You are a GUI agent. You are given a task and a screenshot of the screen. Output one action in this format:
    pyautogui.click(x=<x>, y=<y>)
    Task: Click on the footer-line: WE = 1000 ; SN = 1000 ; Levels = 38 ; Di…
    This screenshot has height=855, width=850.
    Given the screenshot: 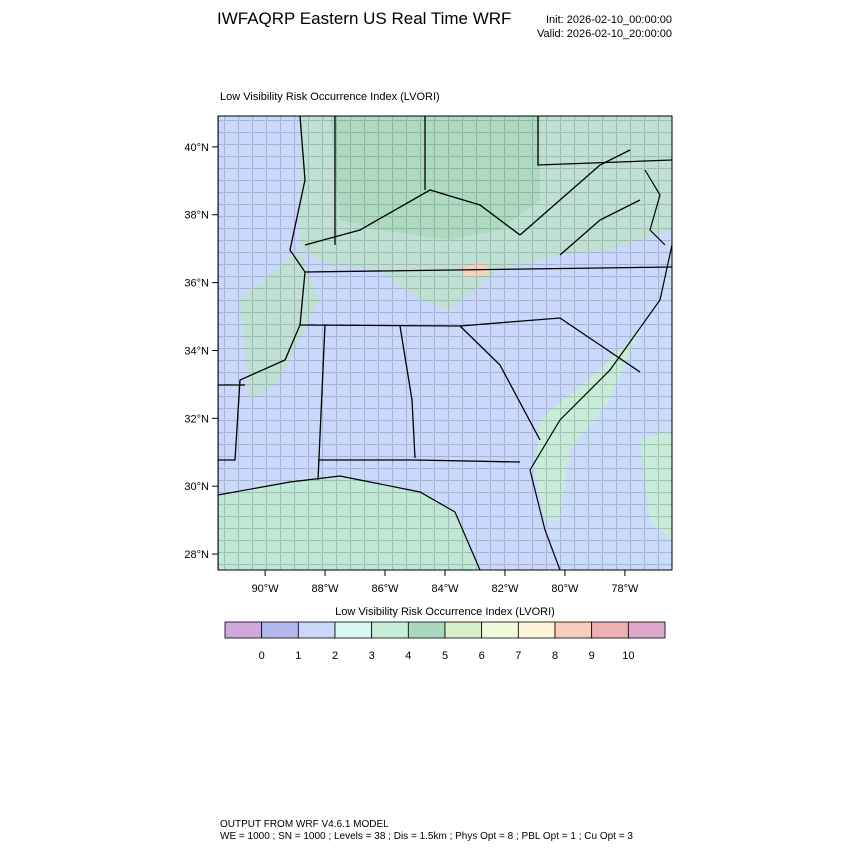 What is the action you would take?
    pyautogui.click(x=426, y=836)
    